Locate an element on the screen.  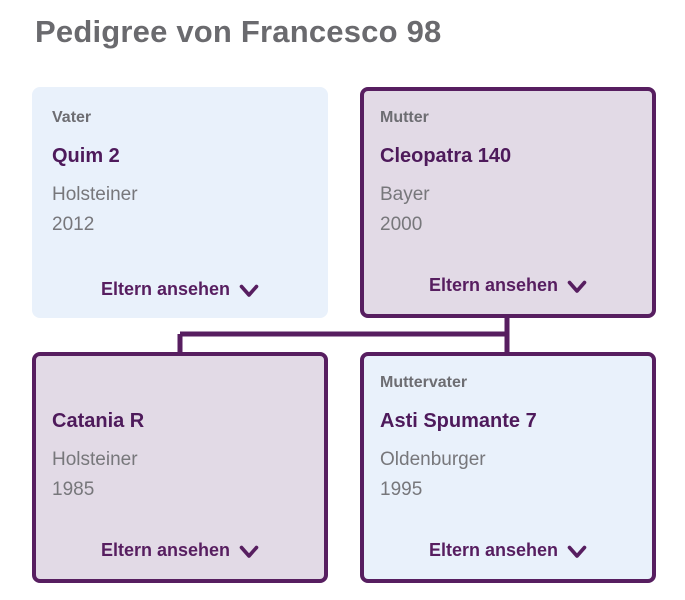
horse-details: Holsteiner 2012 is located at coordinates (180, 210).